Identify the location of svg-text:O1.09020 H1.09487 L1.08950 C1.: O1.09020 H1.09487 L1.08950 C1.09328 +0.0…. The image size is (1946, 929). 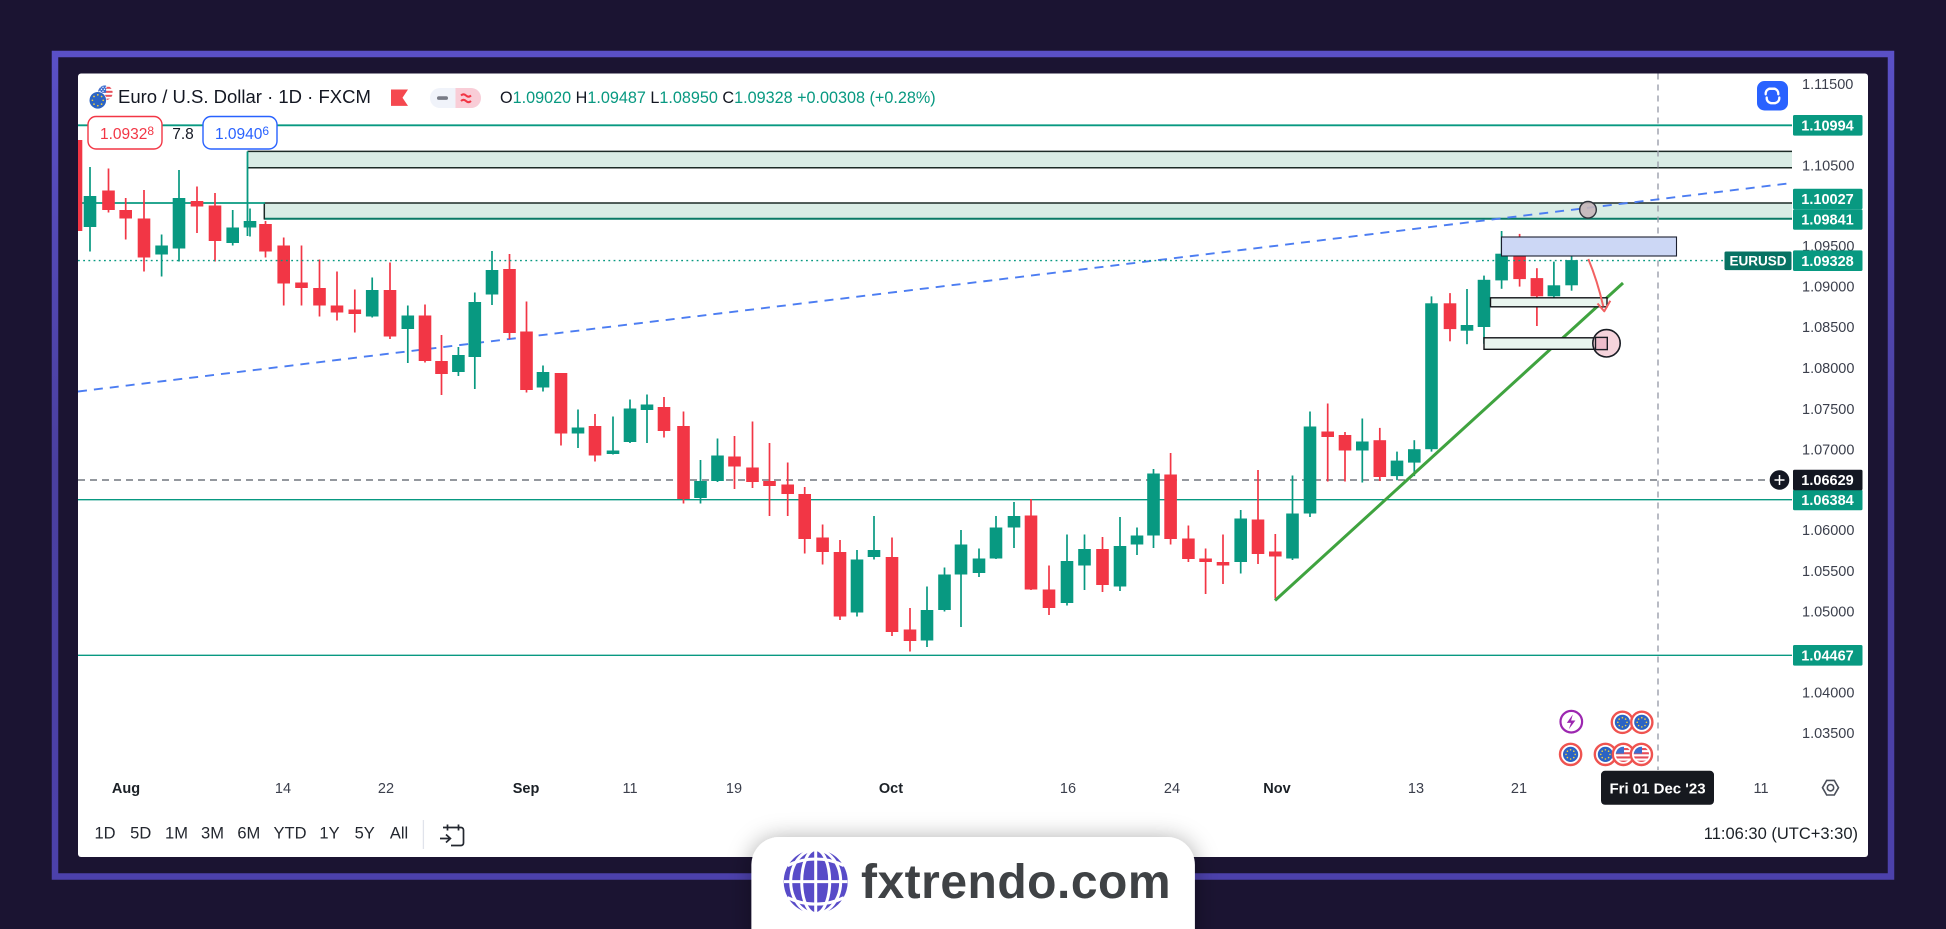
(718, 98).